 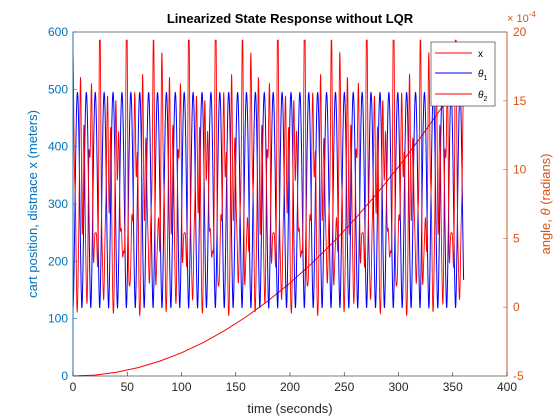 What do you see at coordinates (398, 387) in the screenshot?
I see `x-tick-label: 300` at bounding box center [398, 387].